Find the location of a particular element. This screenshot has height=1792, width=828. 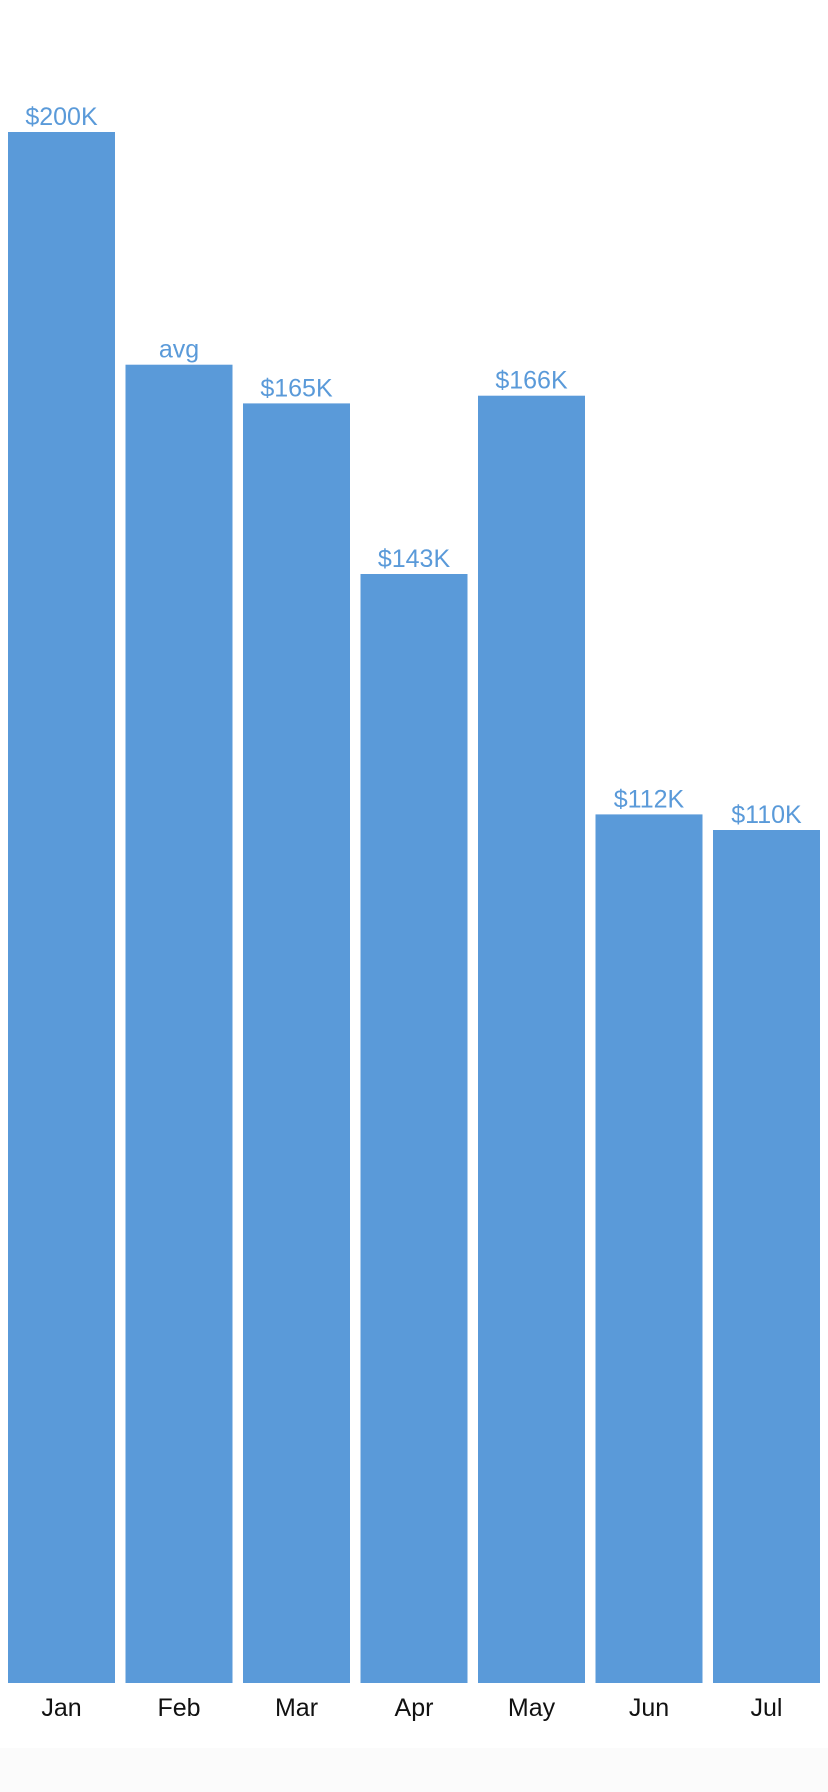

value-label-mar: $165K is located at coordinates (296, 388).